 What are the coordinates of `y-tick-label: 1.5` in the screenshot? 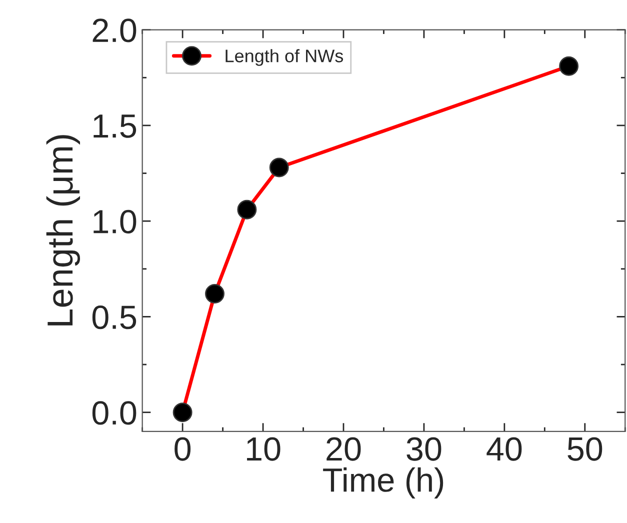 It's located at (115, 126).